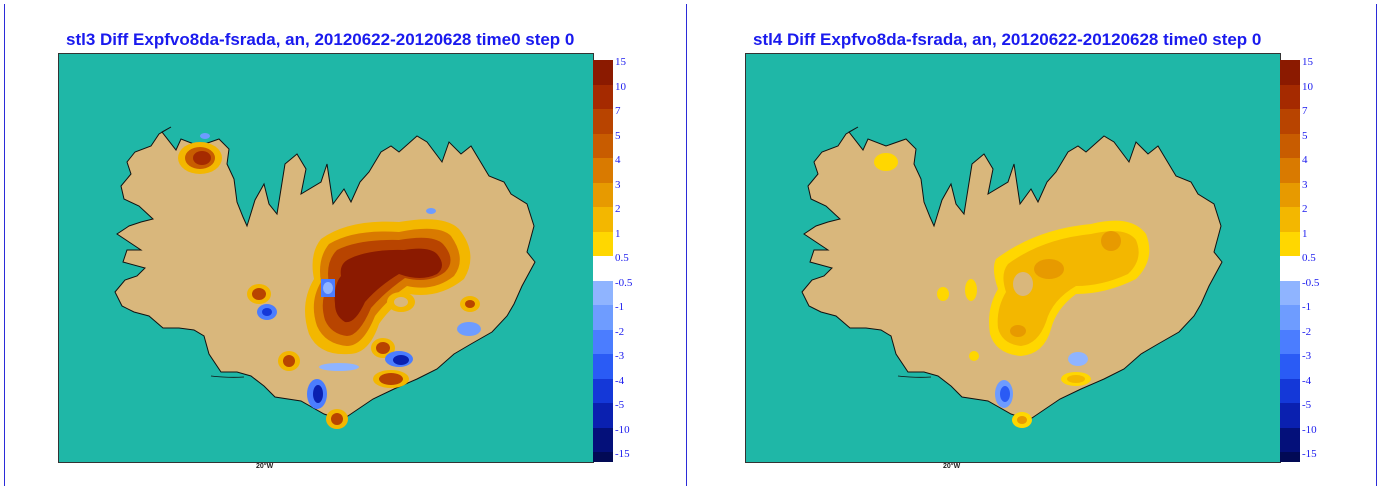 This screenshot has width=1381, height=486. What do you see at coordinates (952, 466) in the screenshot?
I see `lon-label-stl4: 20°W` at bounding box center [952, 466].